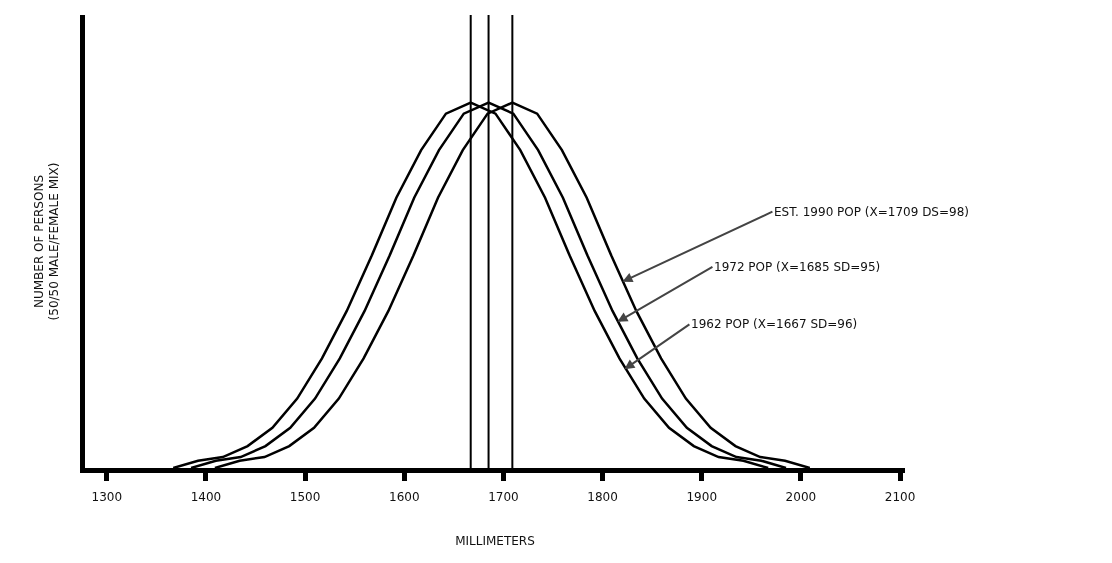 The image size is (1112, 563). I want to click on x-tick-label: 1700, so click(503, 497).